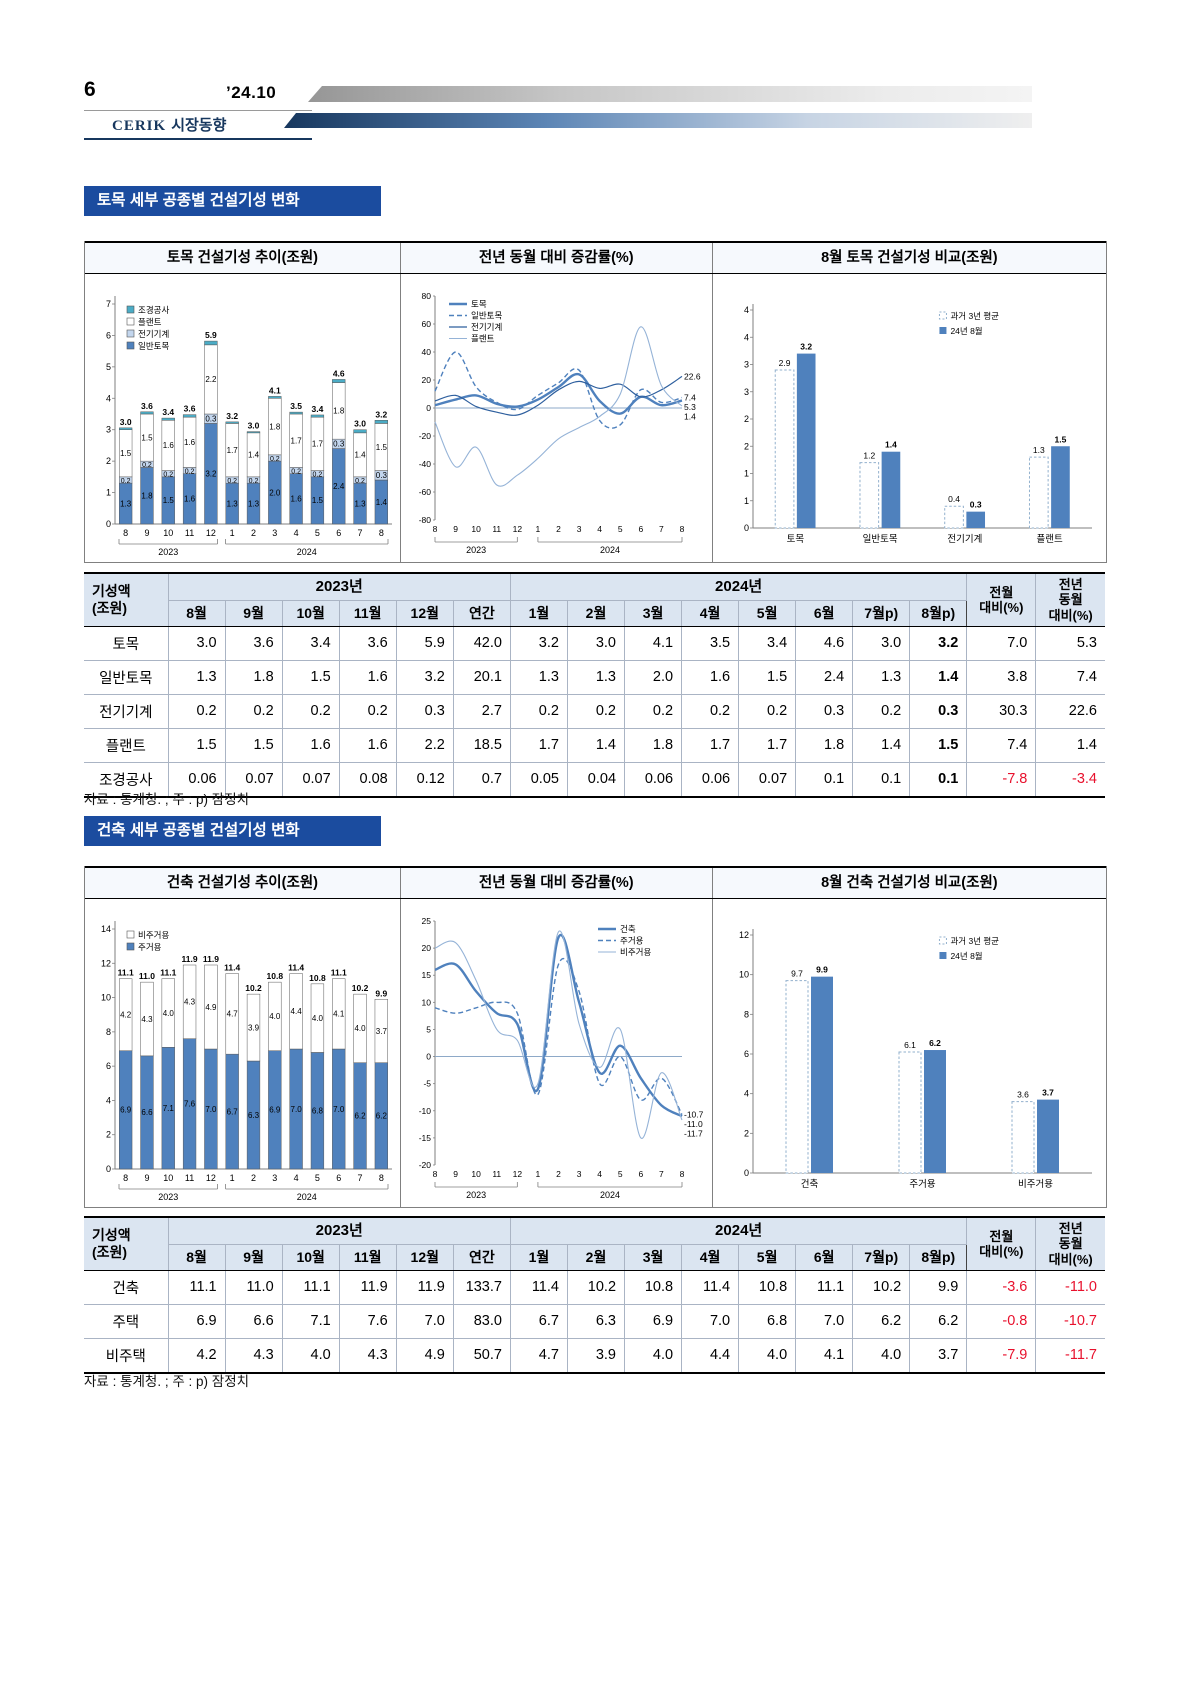 The image size is (1190, 1683). What do you see at coordinates (1070, 1321) in the screenshot?
I see `yoy-cell: -10.7` at bounding box center [1070, 1321].